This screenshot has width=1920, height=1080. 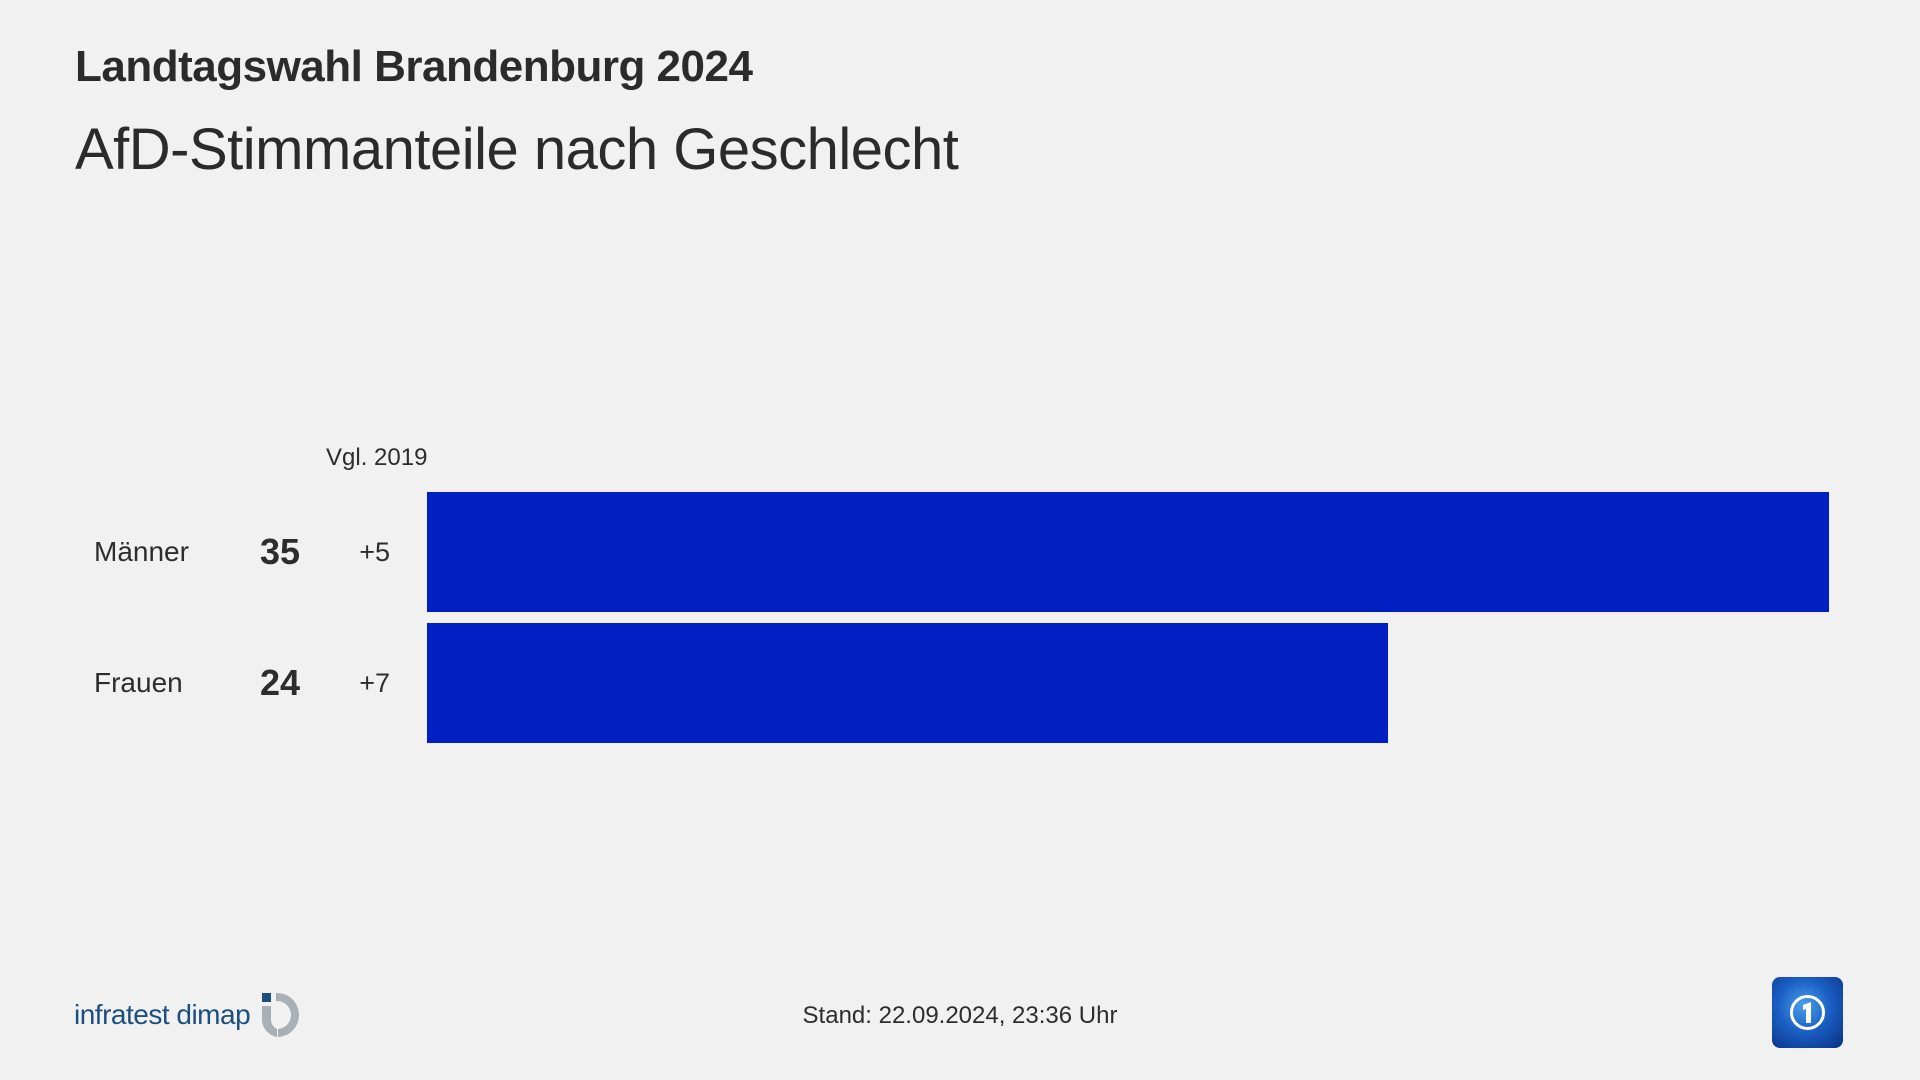 I want to click on bar-row-maenner: Männer 35 +5, so click(x=960, y=552).